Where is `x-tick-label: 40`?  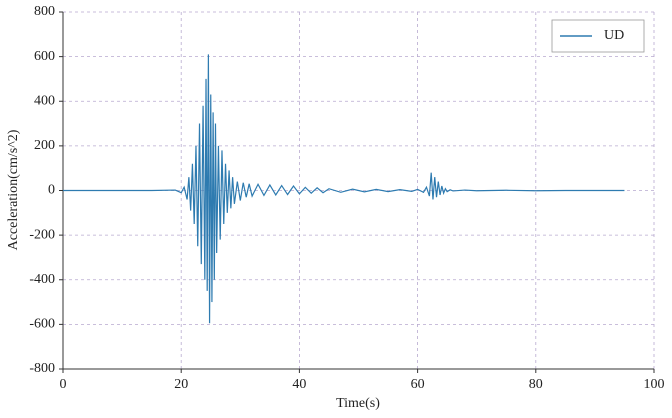 x-tick-label: 40 is located at coordinates (299, 384).